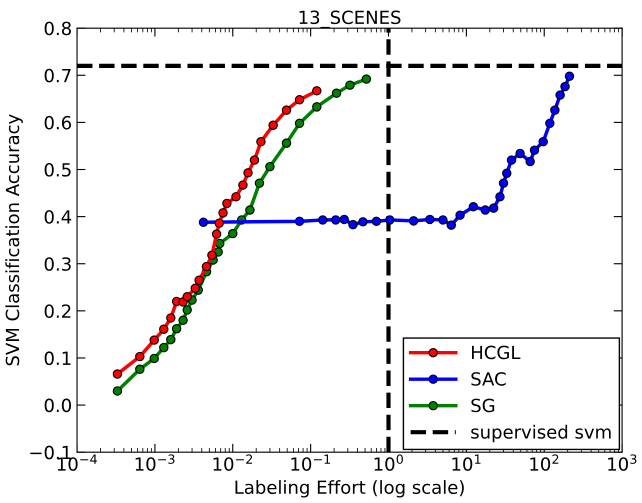  I want to click on y-tick-label: 0.4, so click(58, 217).